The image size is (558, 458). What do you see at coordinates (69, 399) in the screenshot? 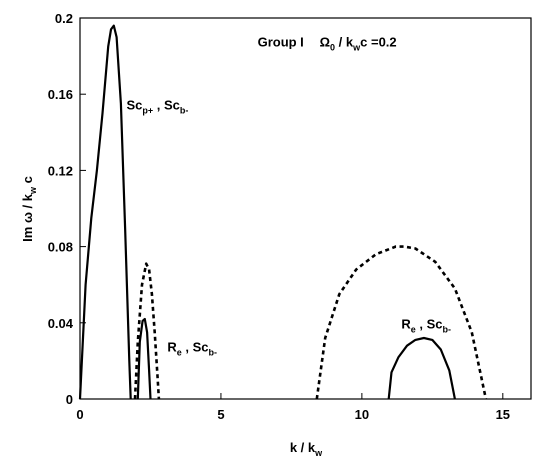
I see `y-tick-label: 0` at bounding box center [69, 399].